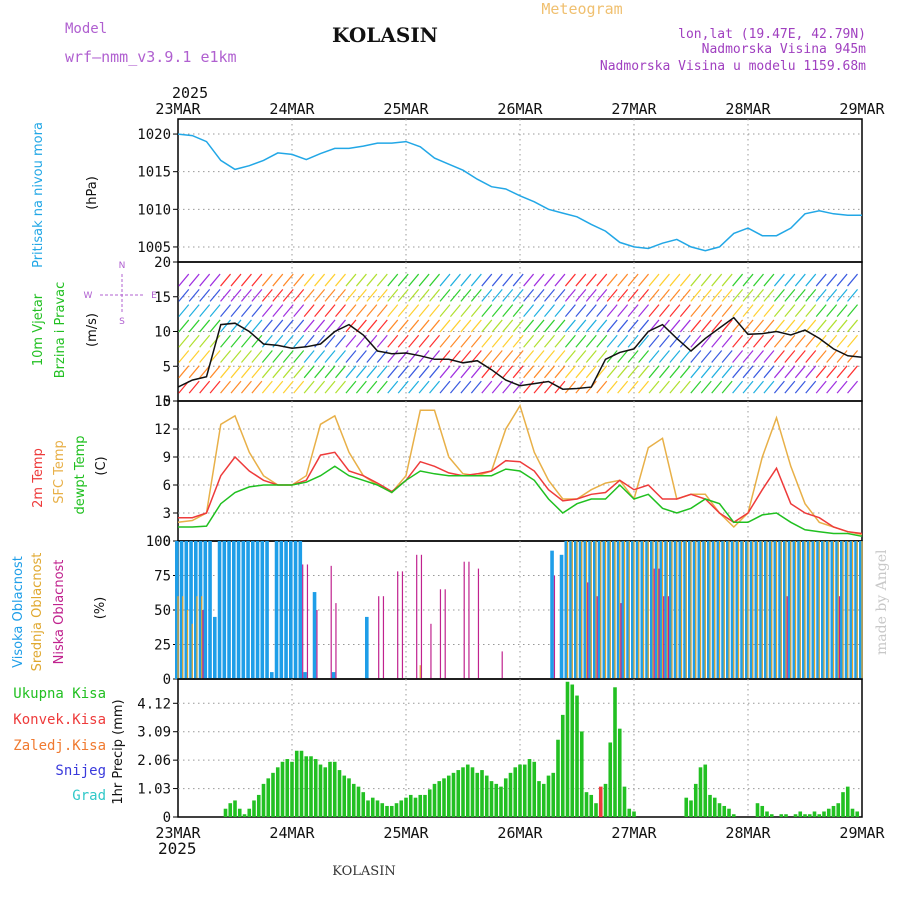  I want to click on date-label-top: 23MAR, so click(178, 109).